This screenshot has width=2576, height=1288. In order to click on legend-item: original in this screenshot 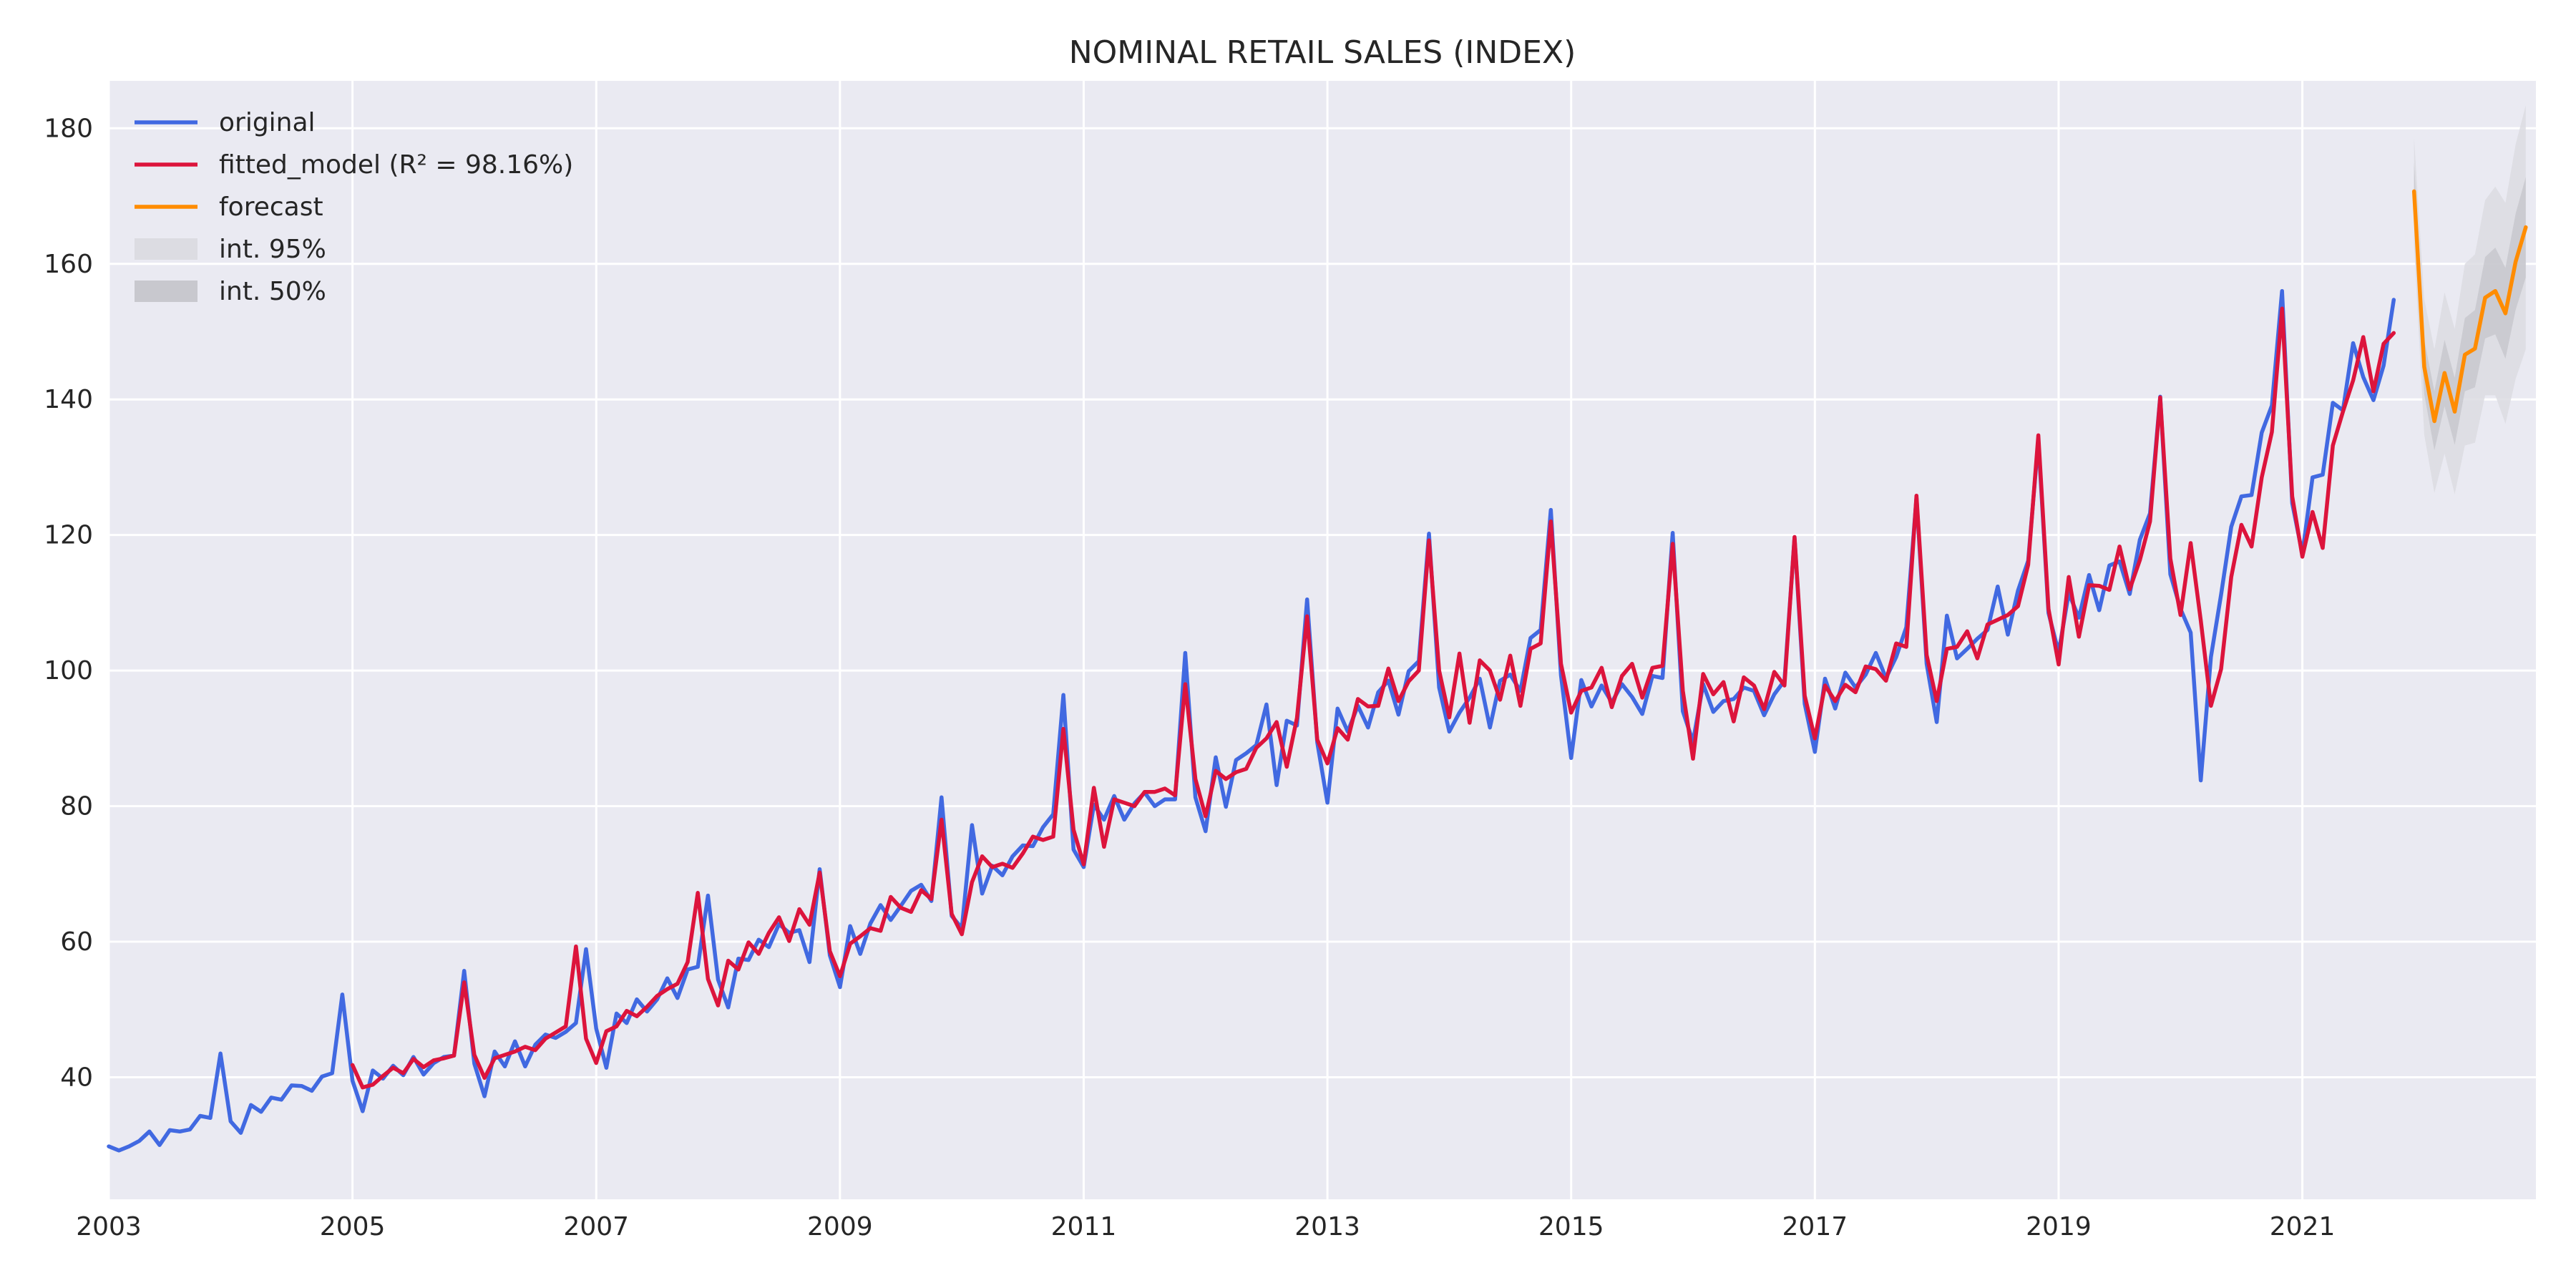, I will do `click(226, 122)`.